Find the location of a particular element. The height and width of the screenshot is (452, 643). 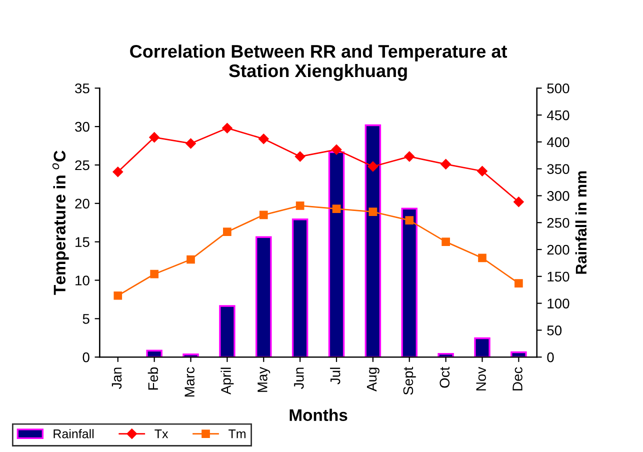

x-tick-label: Aug is located at coordinates (373, 380).